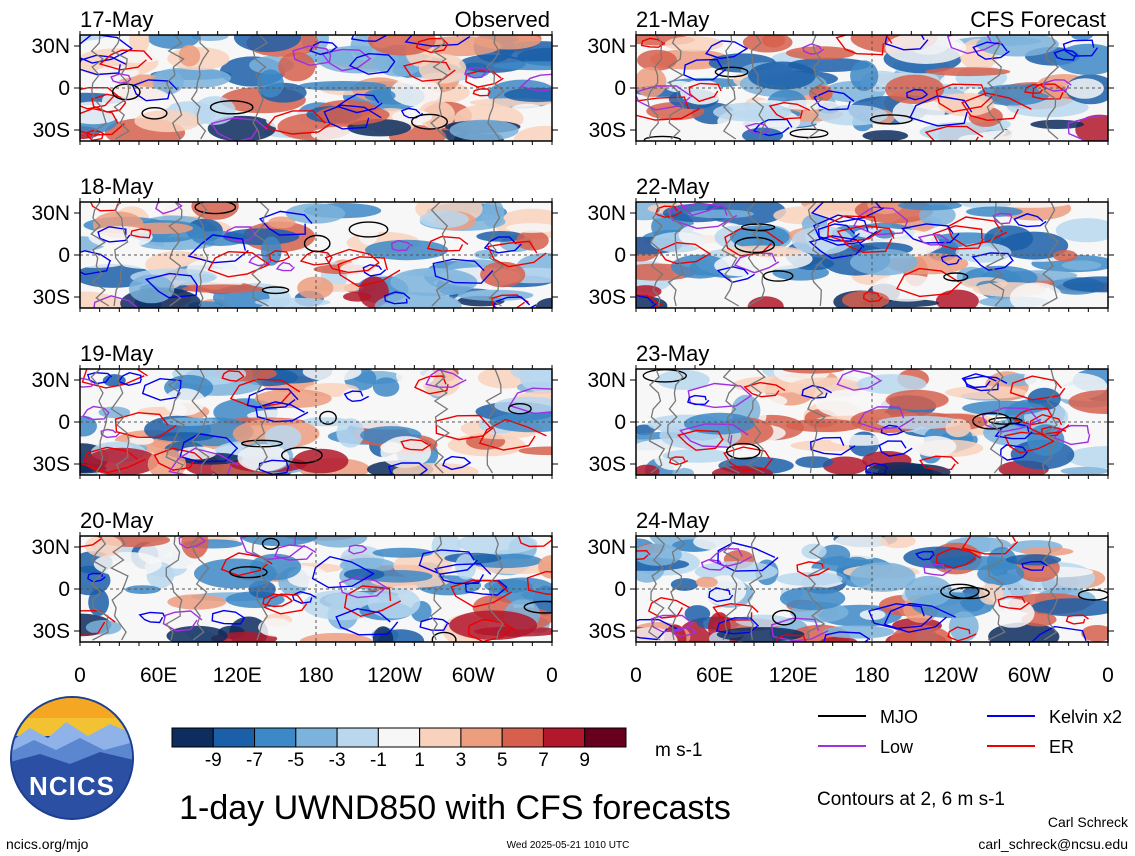 This screenshot has width=1135, height=856. What do you see at coordinates (899, 717) in the screenshot?
I see `legend-label: MJO` at bounding box center [899, 717].